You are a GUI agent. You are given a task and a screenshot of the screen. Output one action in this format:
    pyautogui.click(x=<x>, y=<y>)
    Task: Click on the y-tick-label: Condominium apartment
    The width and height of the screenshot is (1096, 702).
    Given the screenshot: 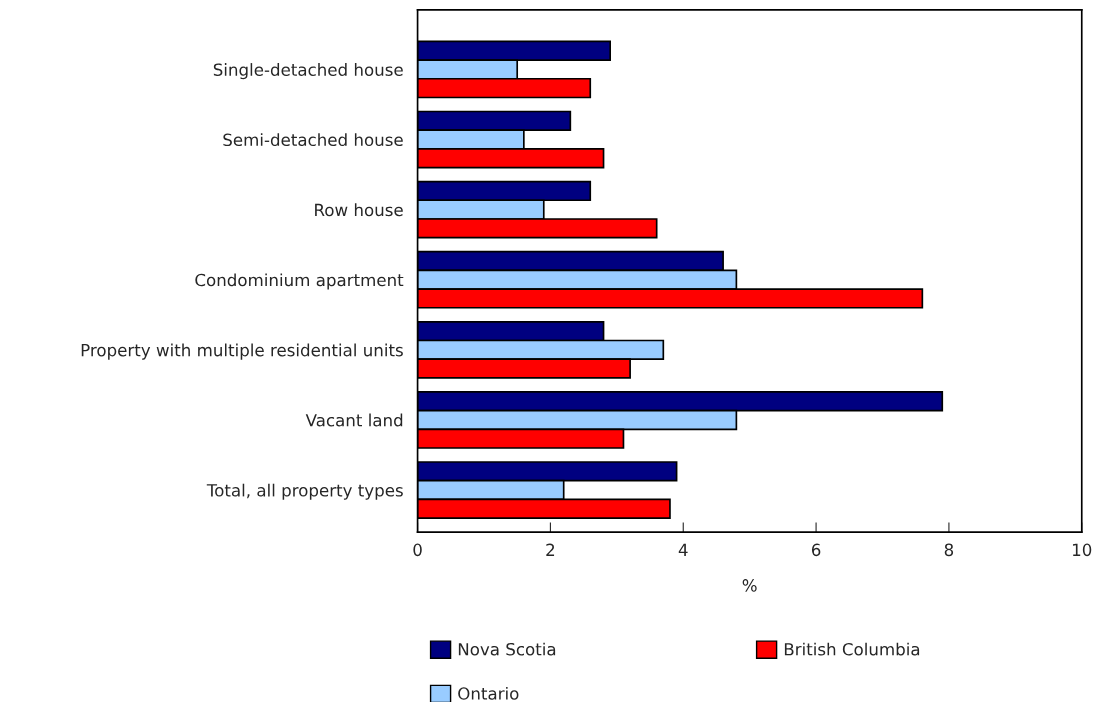 What is the action you would take?
    pyautogui.click(x=299, y=281)
    